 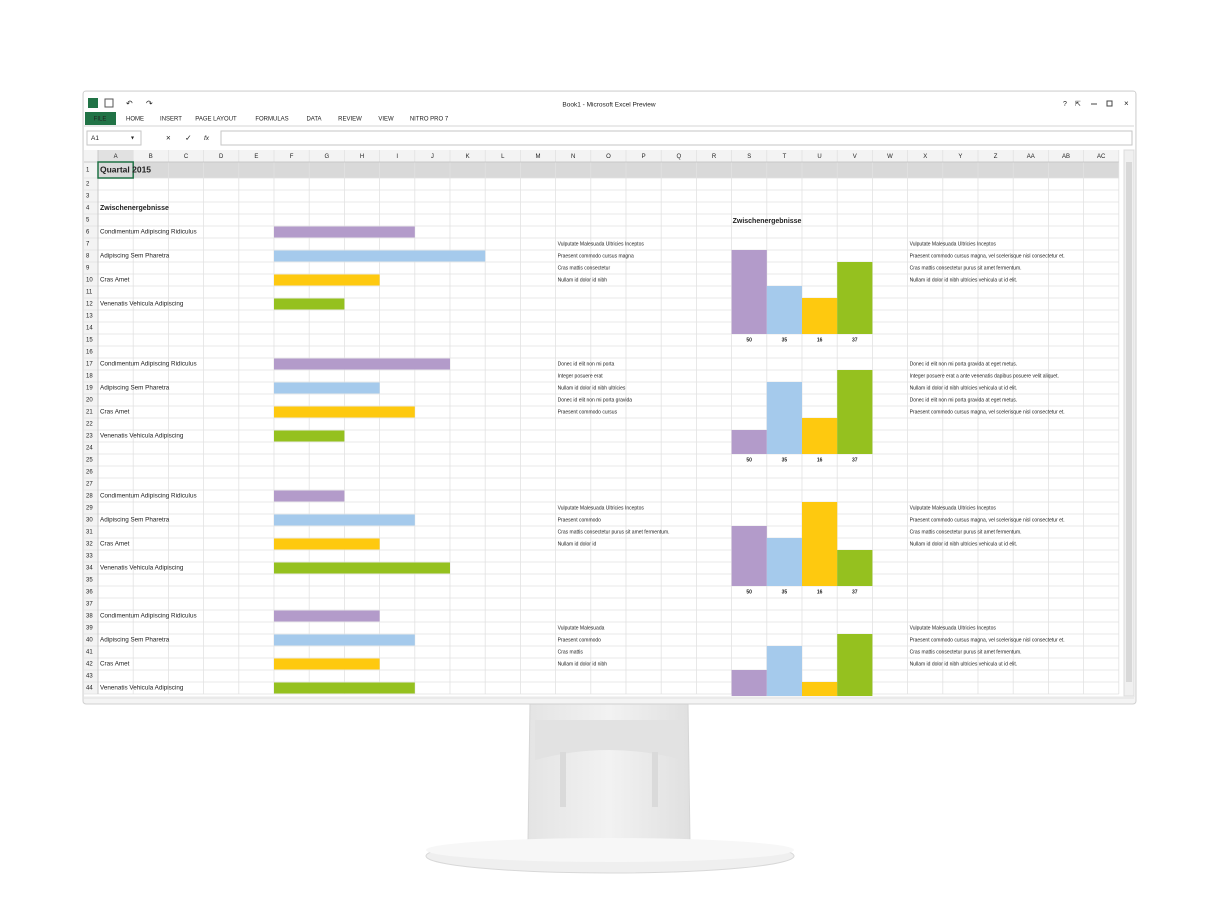 I want to click on name-box, so click(x=114, y=138).